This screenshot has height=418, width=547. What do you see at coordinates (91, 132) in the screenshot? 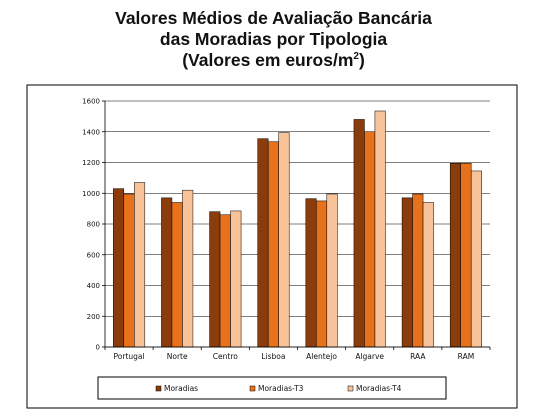
I see `y-tick-label: 1400` at bounding box center [91, 132].